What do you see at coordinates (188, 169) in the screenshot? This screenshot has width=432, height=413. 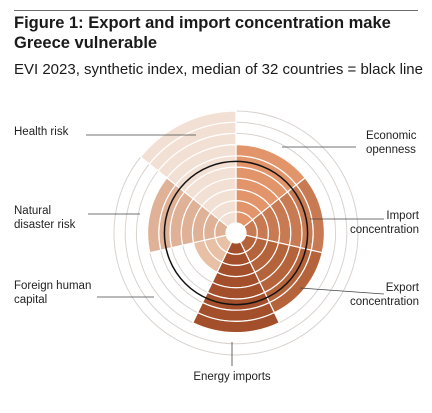 I see `wedge-health-risk` at bounding box center [188, 169].